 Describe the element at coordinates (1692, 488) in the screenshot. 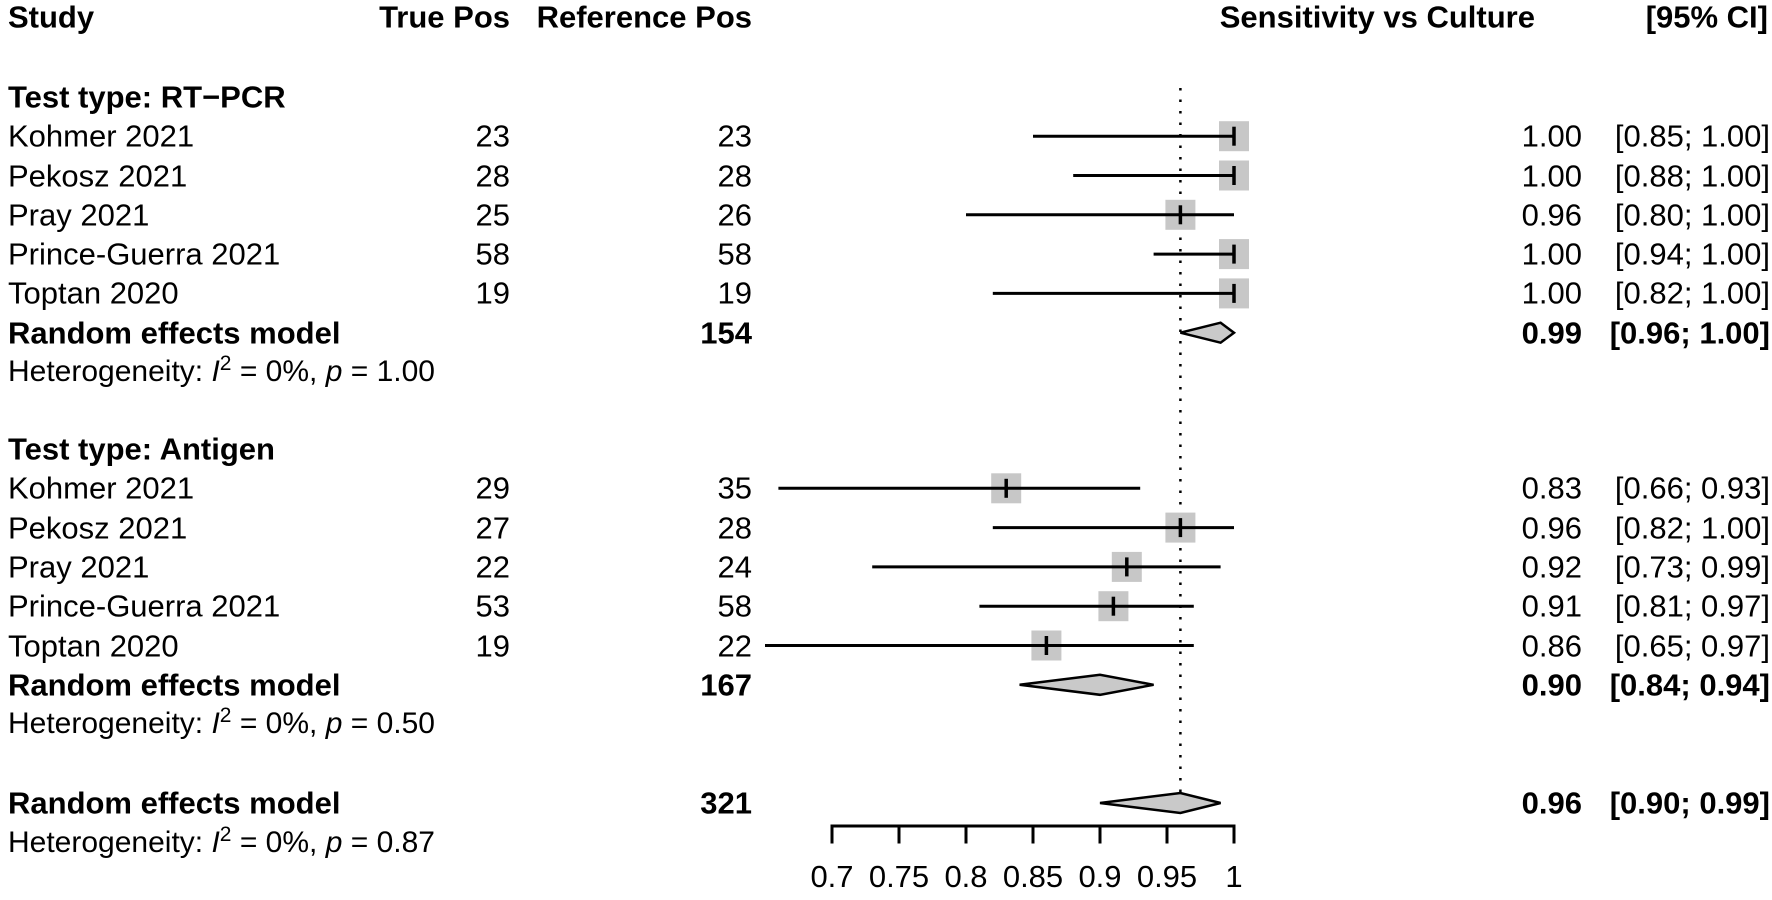

I see `ci-value: [0.66; 0.93]` at that location.